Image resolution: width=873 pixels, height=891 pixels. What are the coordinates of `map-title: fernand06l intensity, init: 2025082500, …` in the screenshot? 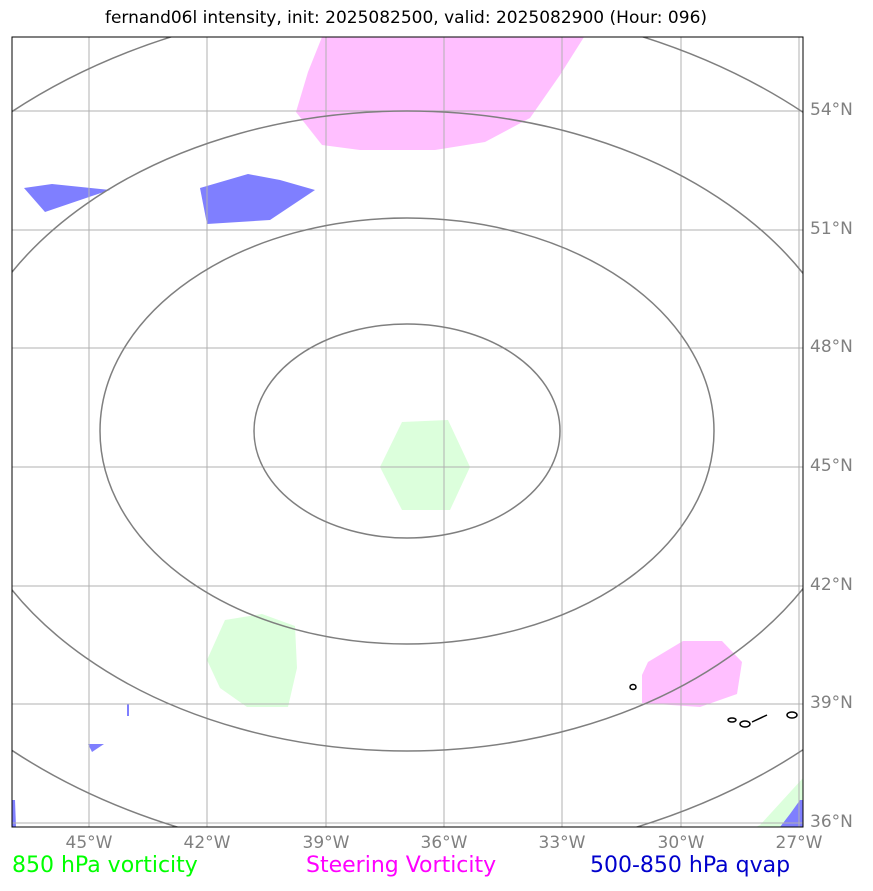 It's located at (406, 18).